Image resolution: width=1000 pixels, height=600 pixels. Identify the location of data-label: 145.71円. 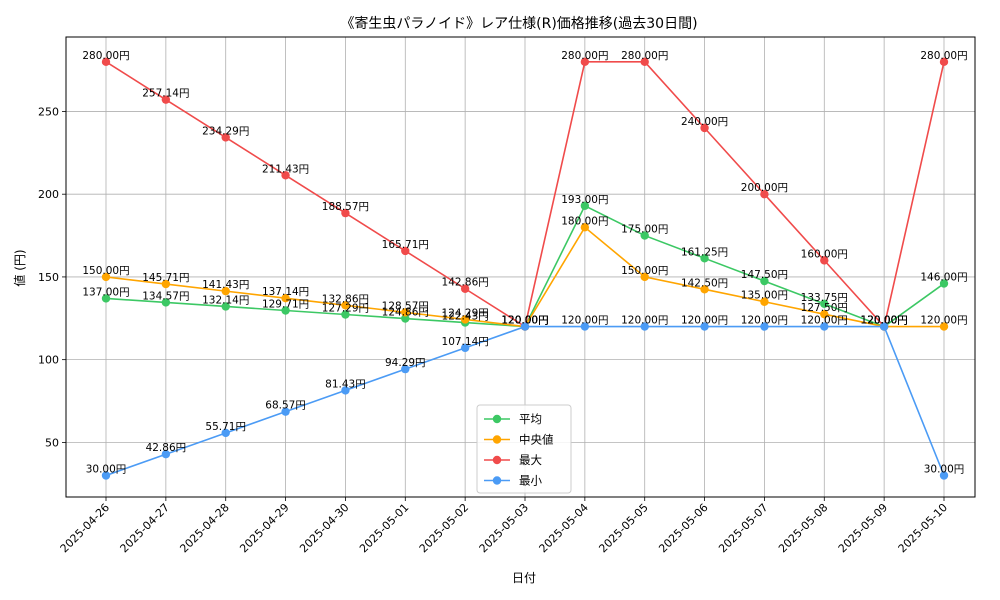
(165, 278).